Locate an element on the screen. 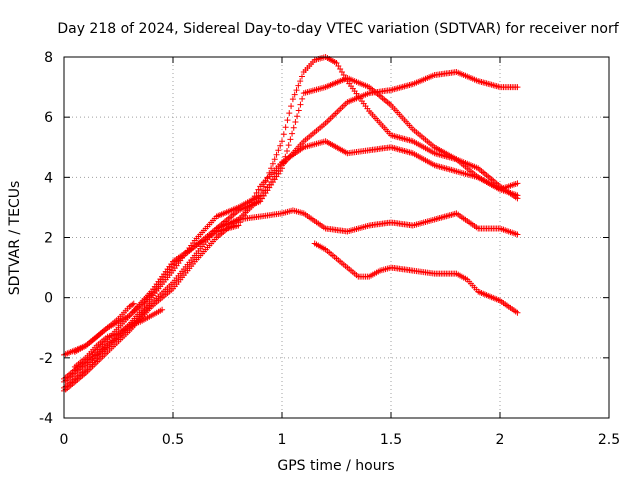  x-tick-label: 0.5 is located at coordinates (173, 440).